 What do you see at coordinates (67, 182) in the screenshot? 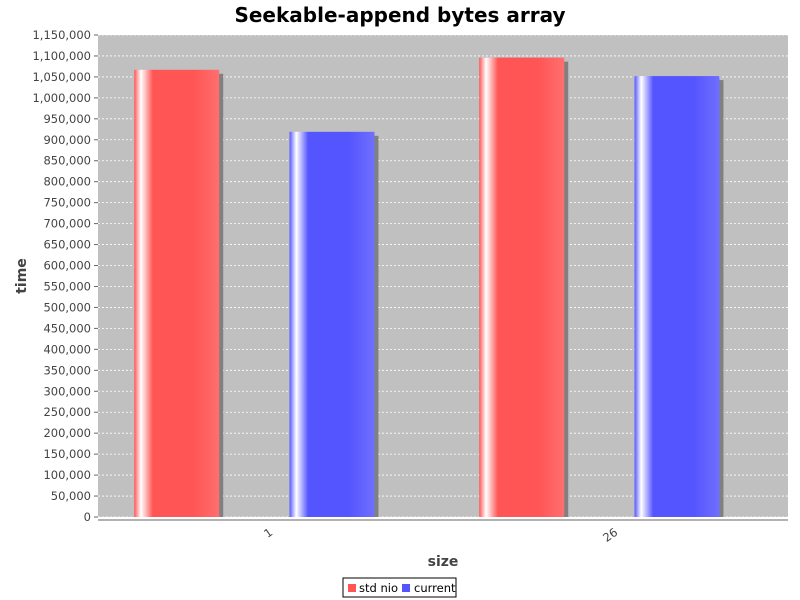
I see `y-tick-label: 800,000` at bounding box center [67, 182].